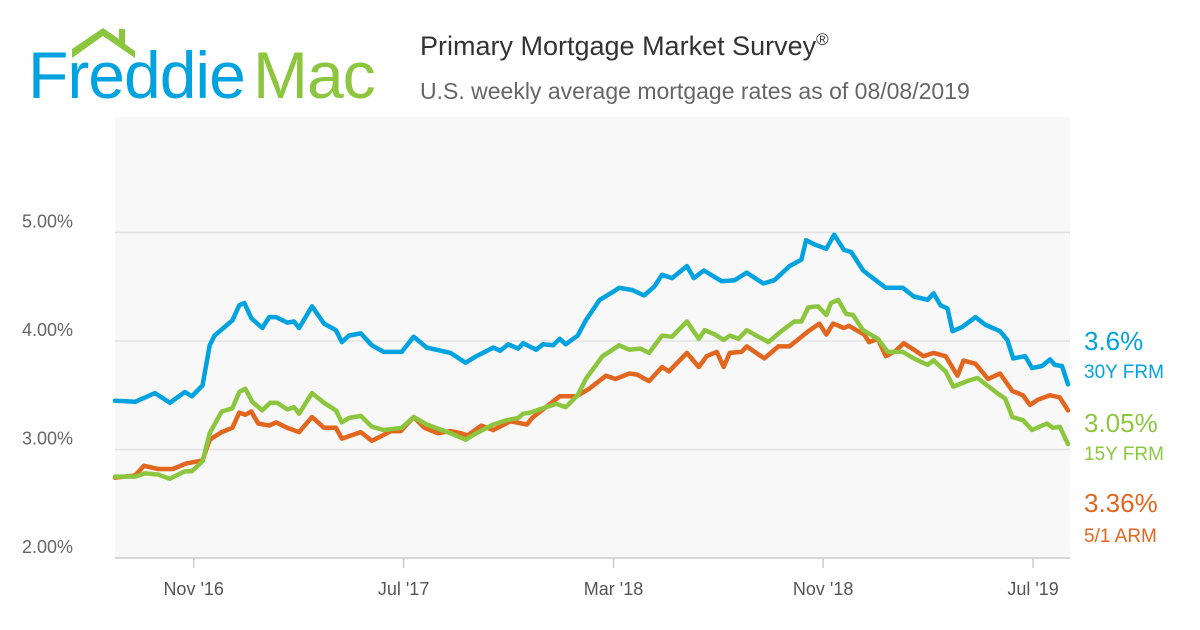 This screenshot has width=1200, height=630. What do you see at coordinates (1124, 372) in the screenshot?
I see `end-label-30y: 30Y FRM` at bounding box center [1124, 372].